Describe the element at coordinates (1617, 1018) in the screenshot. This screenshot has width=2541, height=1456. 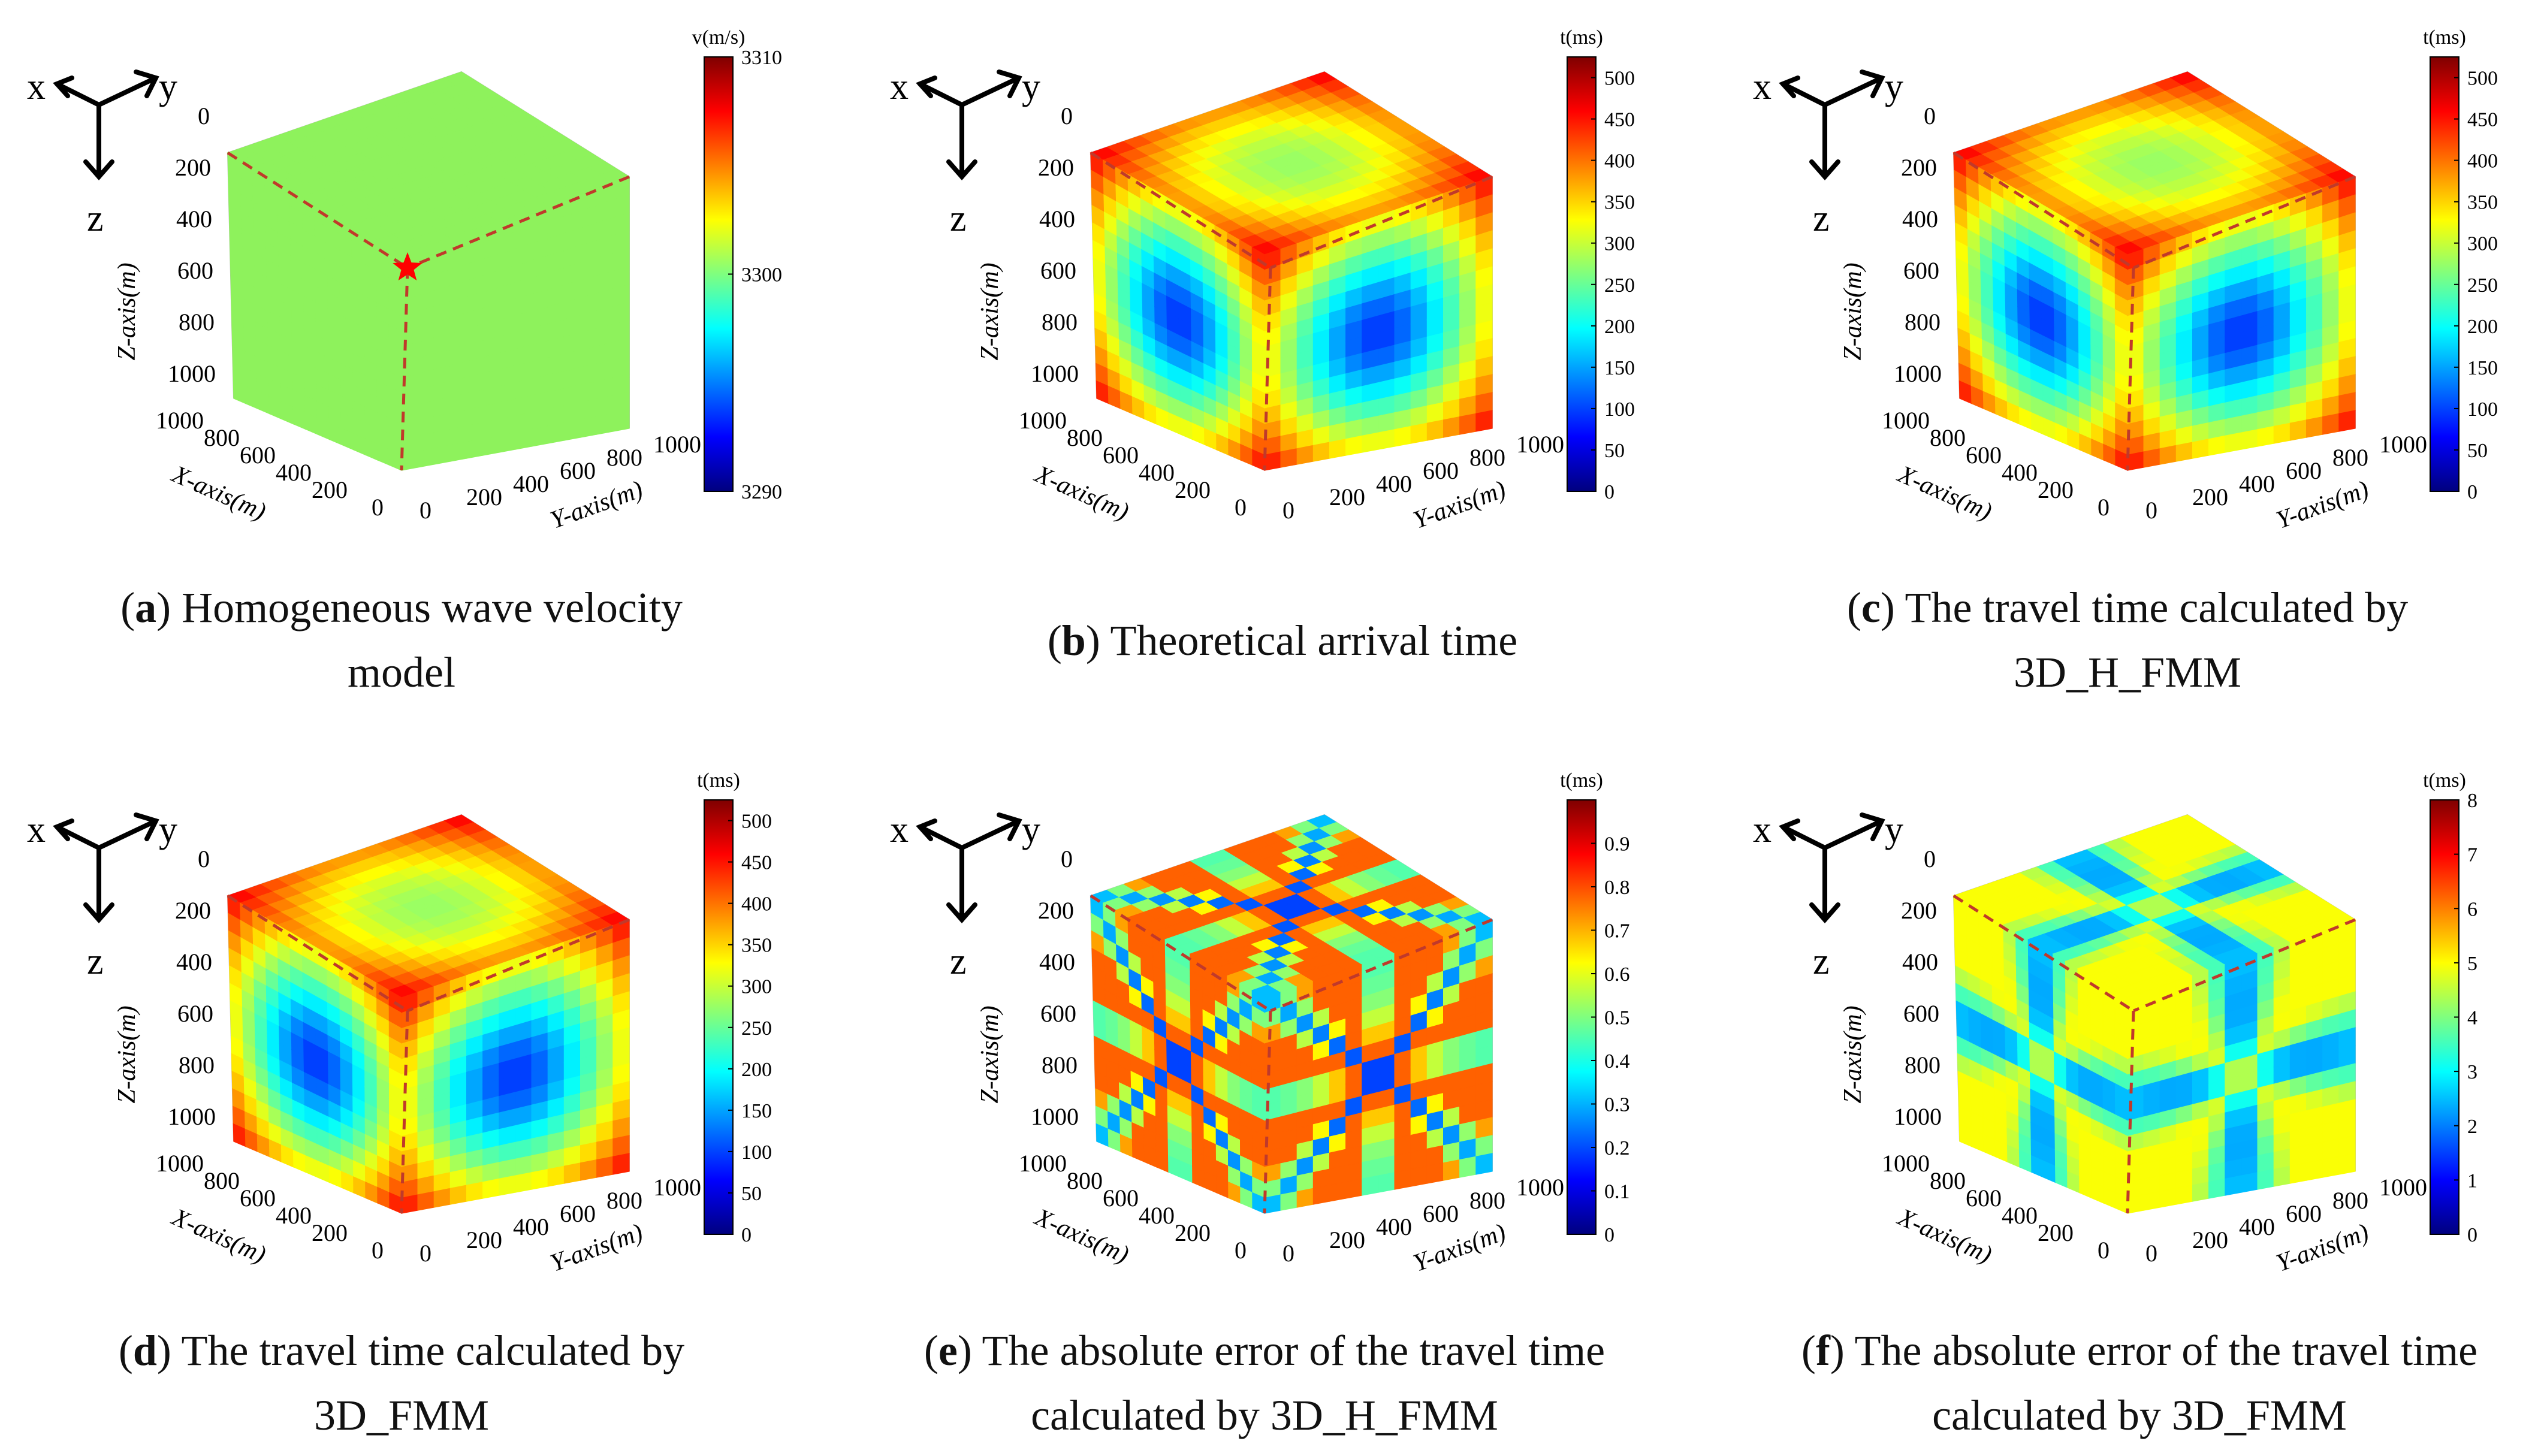
I see `colorbar-tick-label: 0.5` at that location.